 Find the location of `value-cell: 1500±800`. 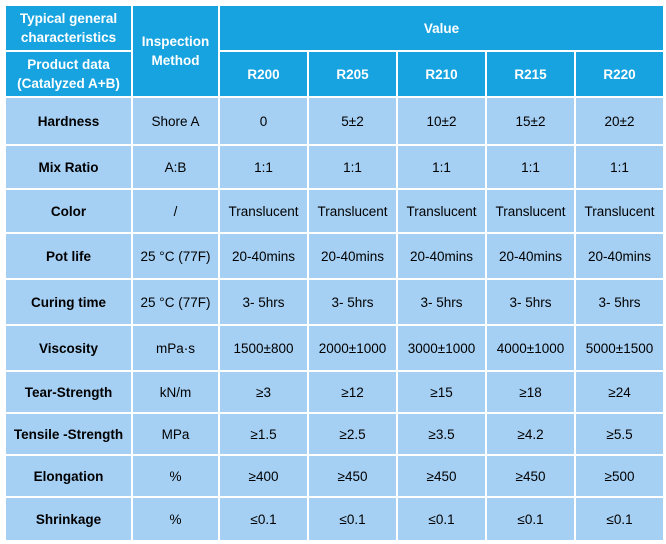

value-cell: 1500±800 is located at coordinates (263, 348).